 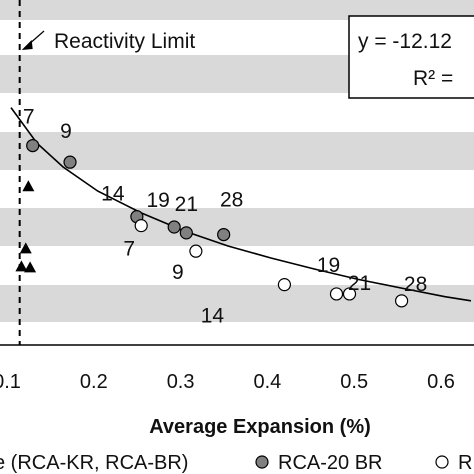 I want to click on x-tick-label: 0.3, so click(x=181, y=382).